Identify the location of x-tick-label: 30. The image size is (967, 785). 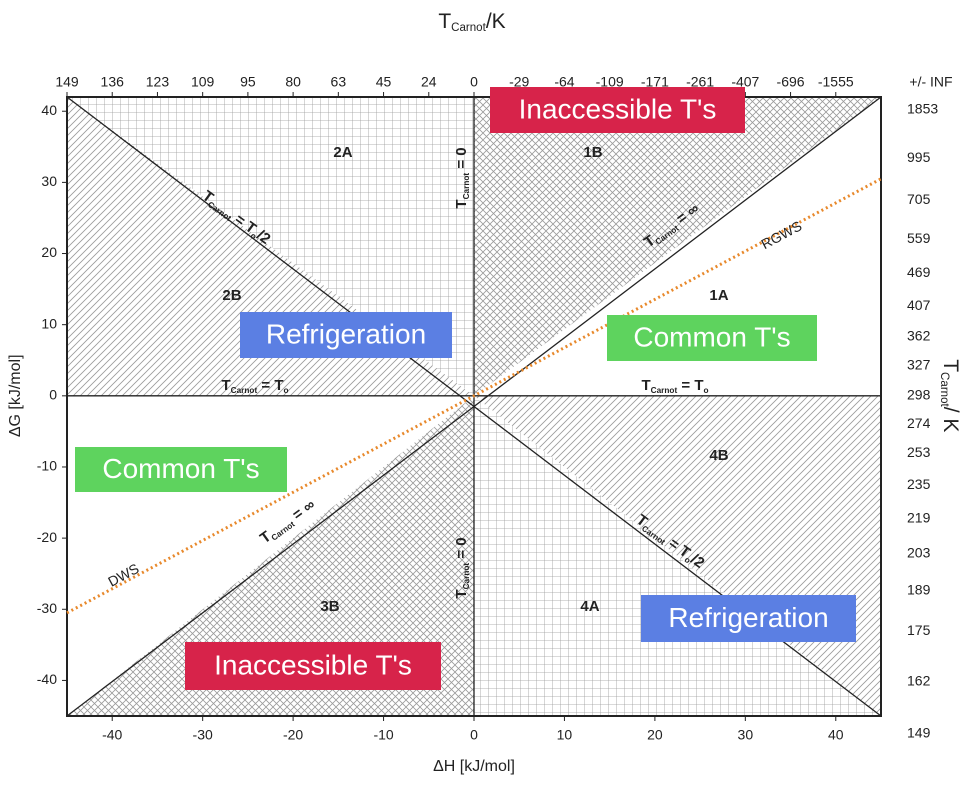
(746, 735).